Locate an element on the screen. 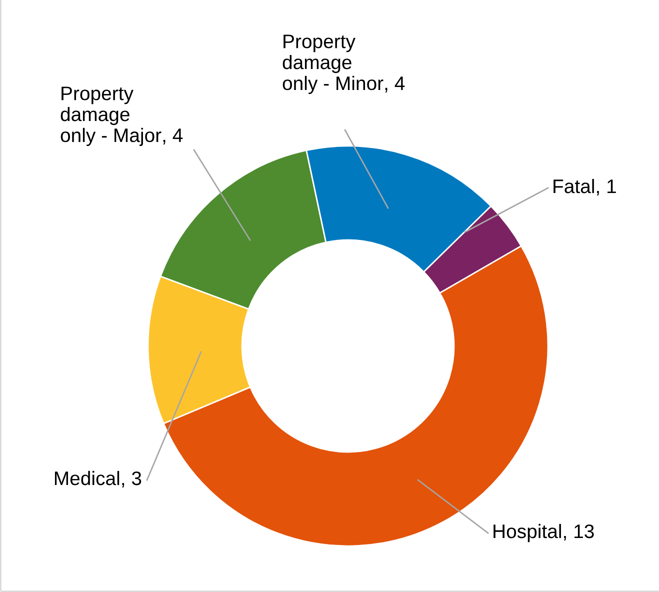 Image resolution: width=659 pixels, height=592 pixels. slice-label: Medical is located at coordinates (87, 478).